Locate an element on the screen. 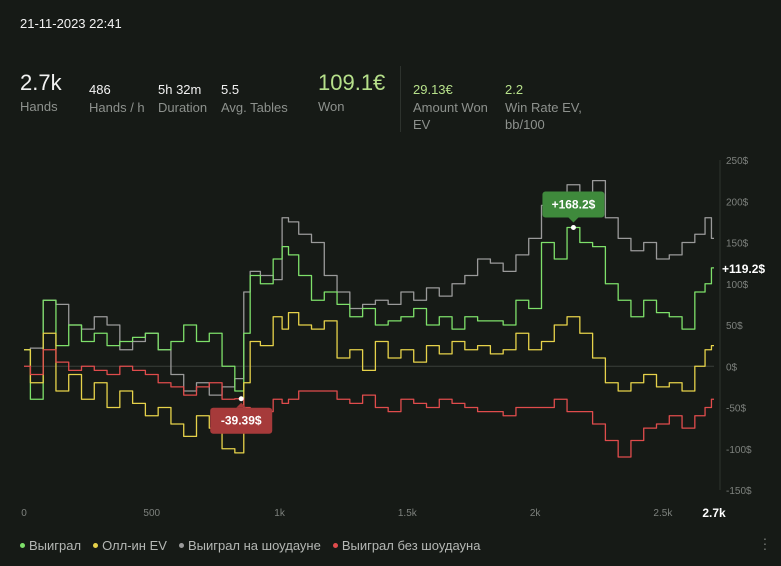 The image size is (781, 566). stat-win-rate-ev-value: 2.2 is located at coordinates (514, 89).